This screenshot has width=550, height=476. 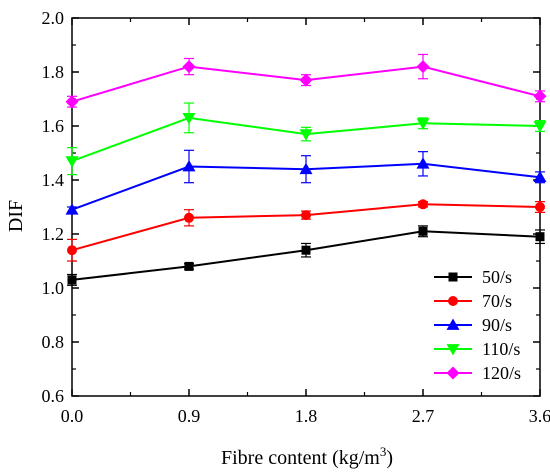 I want to click on series-70-per-s, so click(x=306, y=230).